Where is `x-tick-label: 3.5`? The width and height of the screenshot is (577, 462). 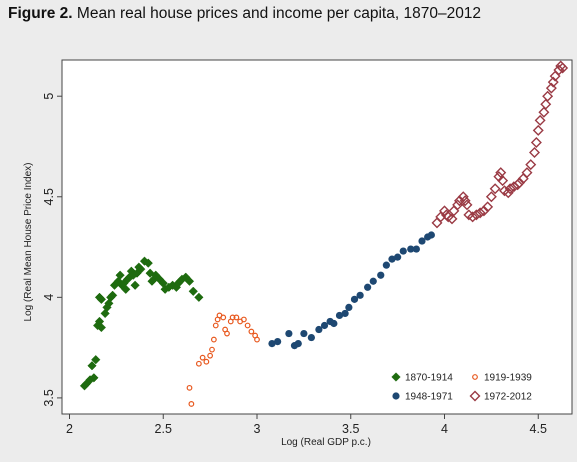 x-tick-label: 3.5 is located at coordinates (350, 429).